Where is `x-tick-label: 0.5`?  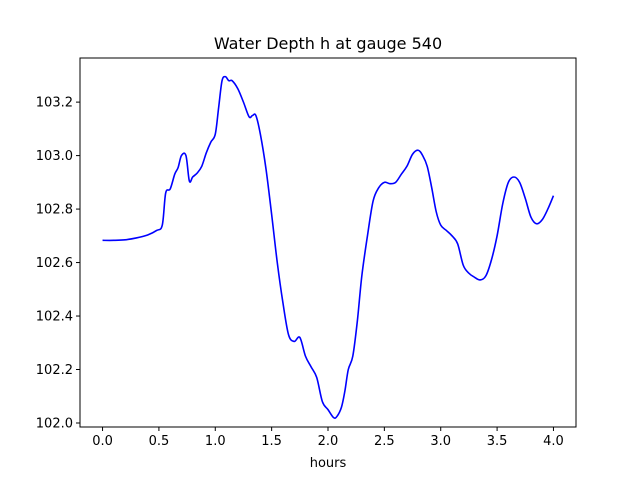
x-tick-label: 0.5 is located at coordinates (159, 441).